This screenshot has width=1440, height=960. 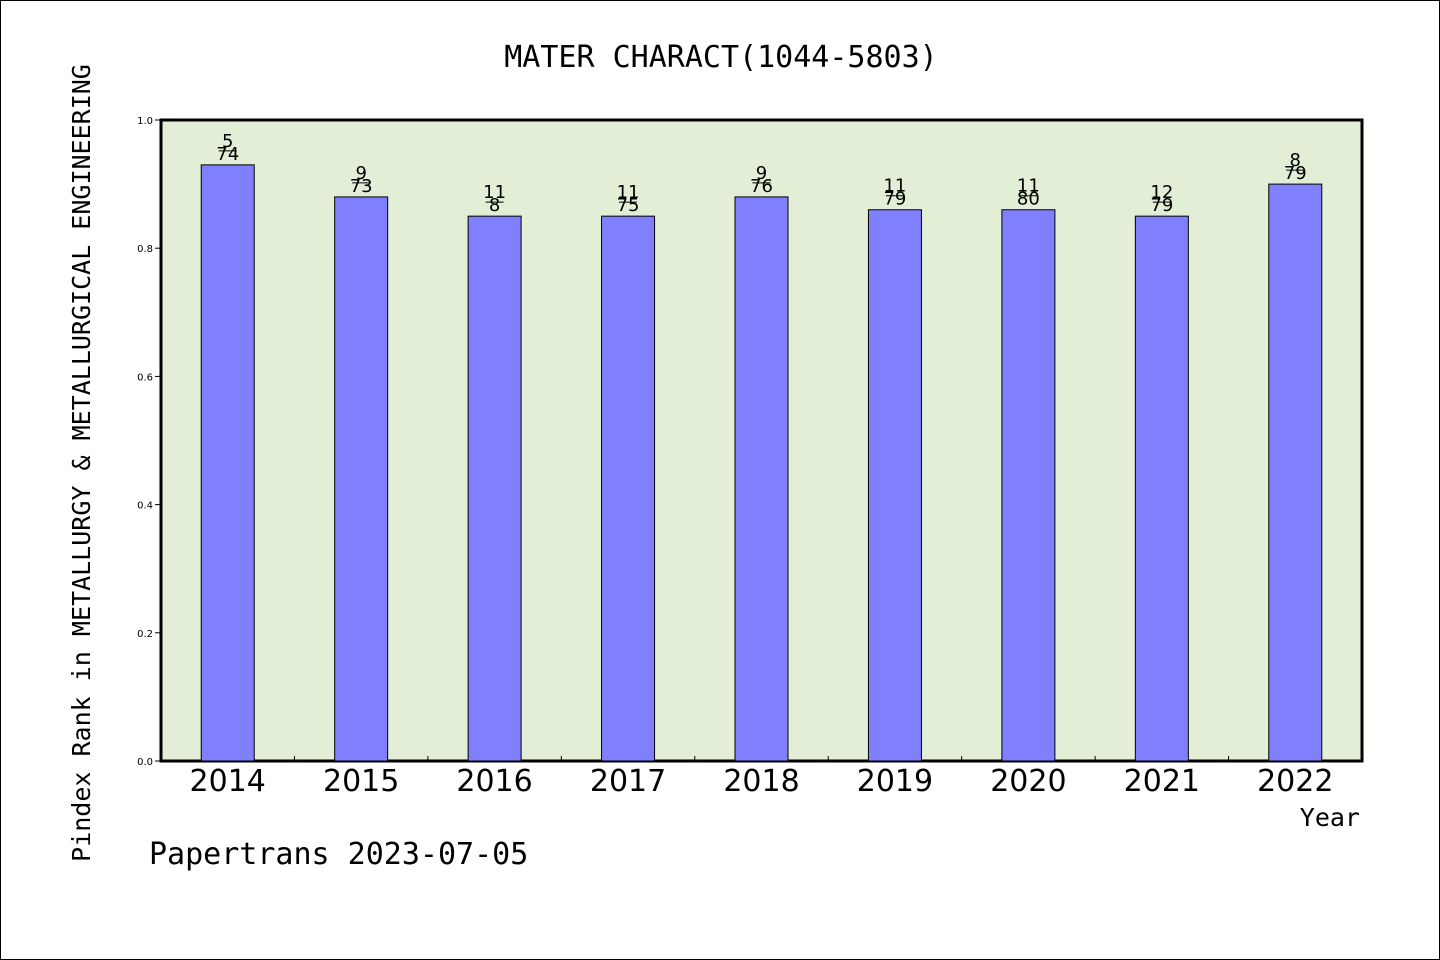 What do you see at coordinates (761, 186) in the screenshot?
I see `bar-total-label: 76` at bounding box center [761, 186].